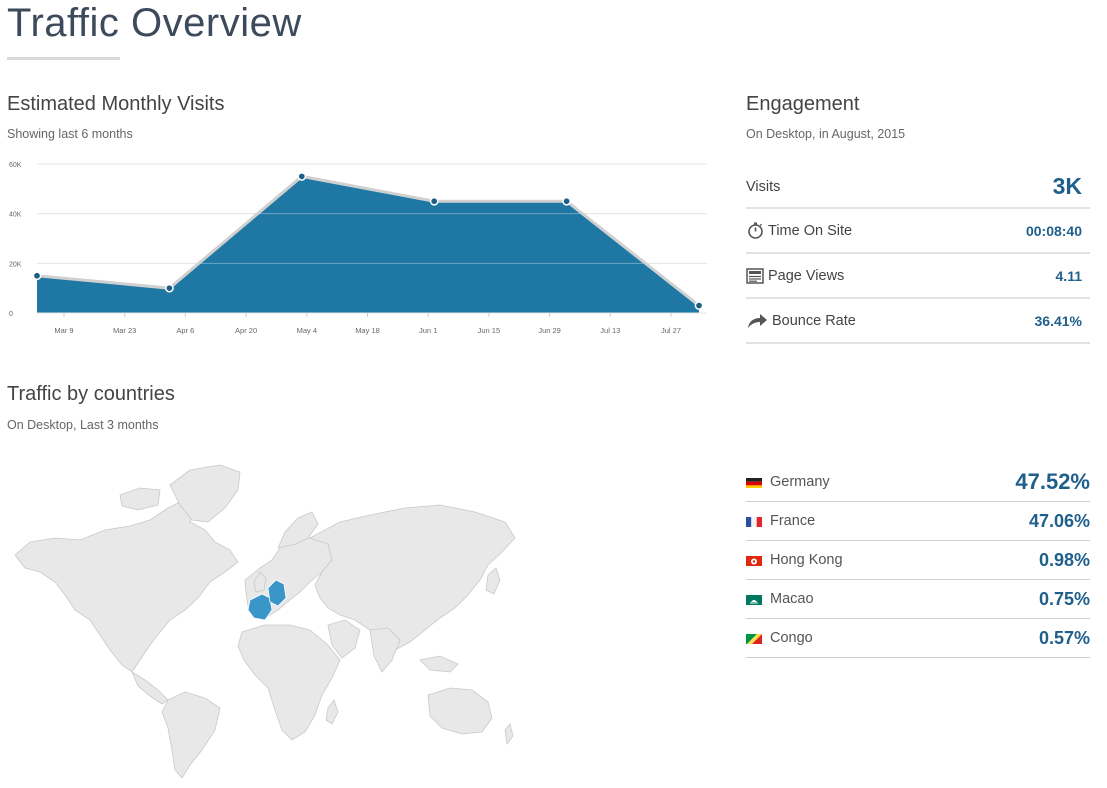  I want to click on germany-highlight, so click(277, 593).